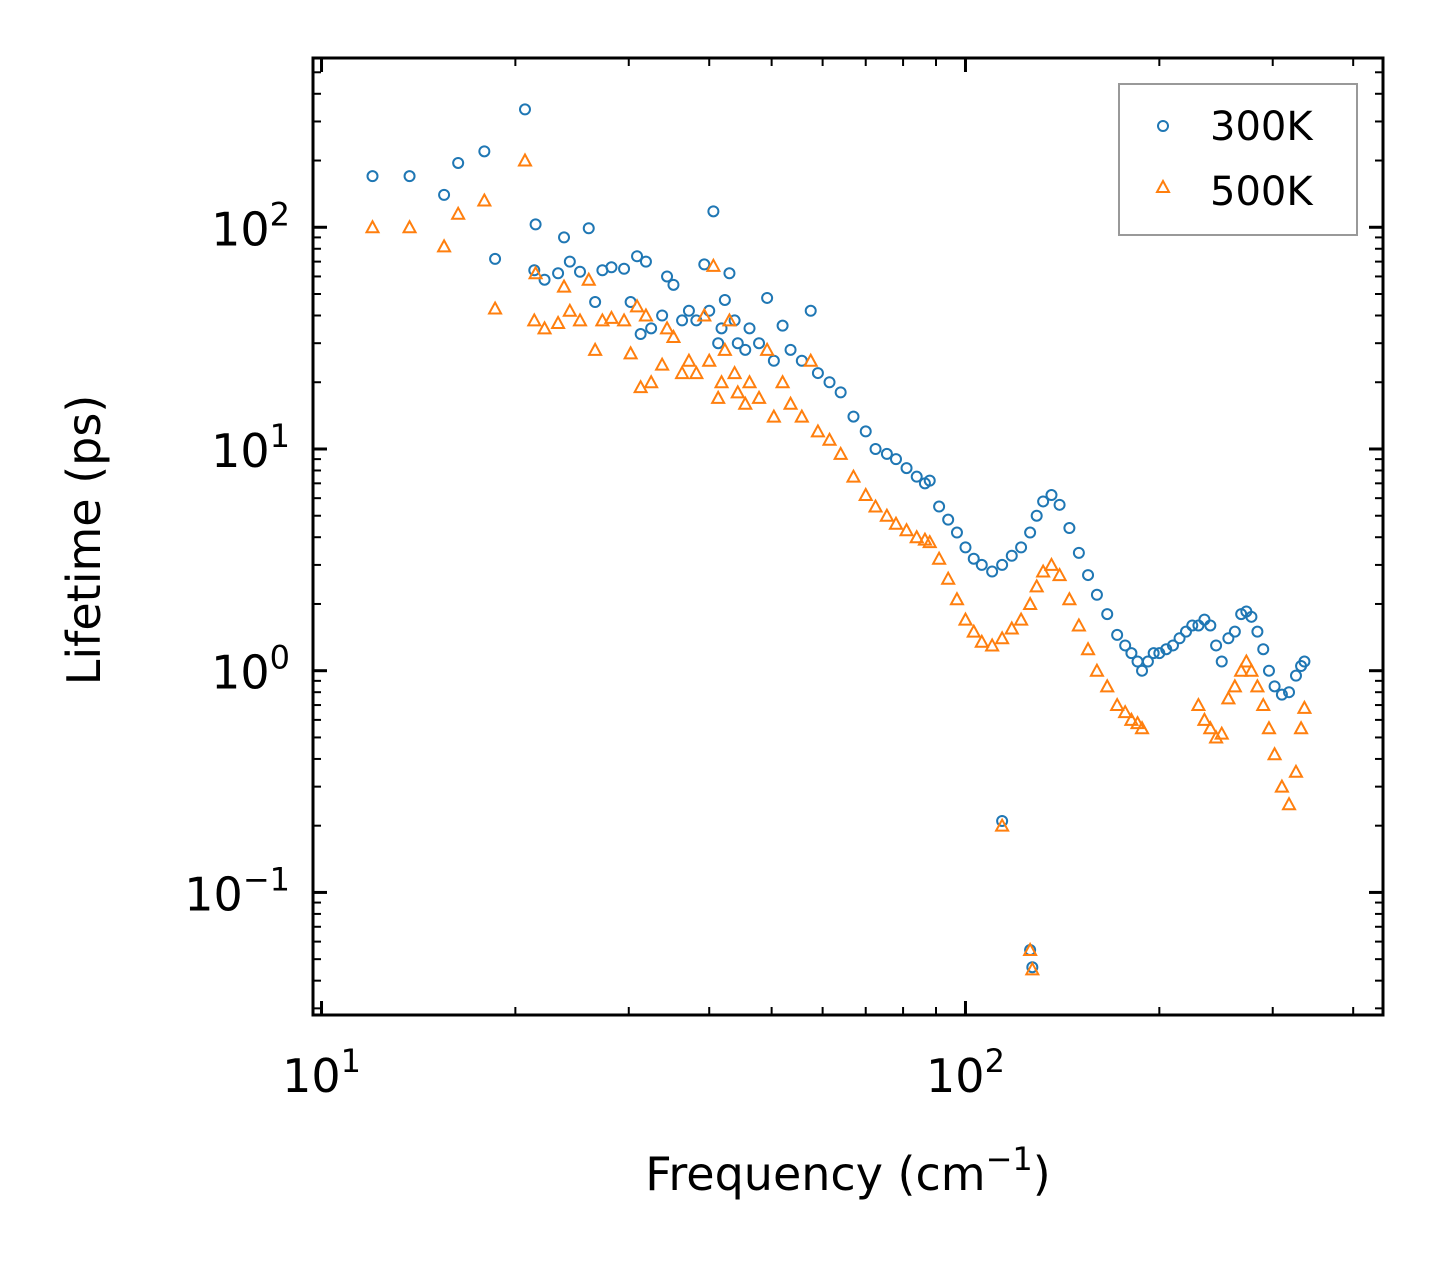 This screenshot has width=1442, height=1265. I want to click on y-tick-label: 10⁰, so click(250, 669).